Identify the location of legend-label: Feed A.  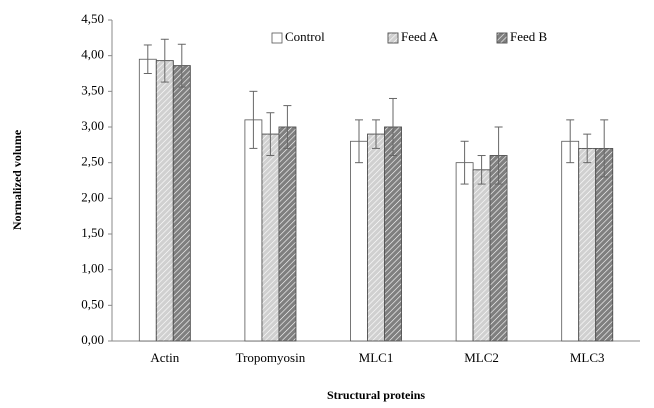
(420, 36).